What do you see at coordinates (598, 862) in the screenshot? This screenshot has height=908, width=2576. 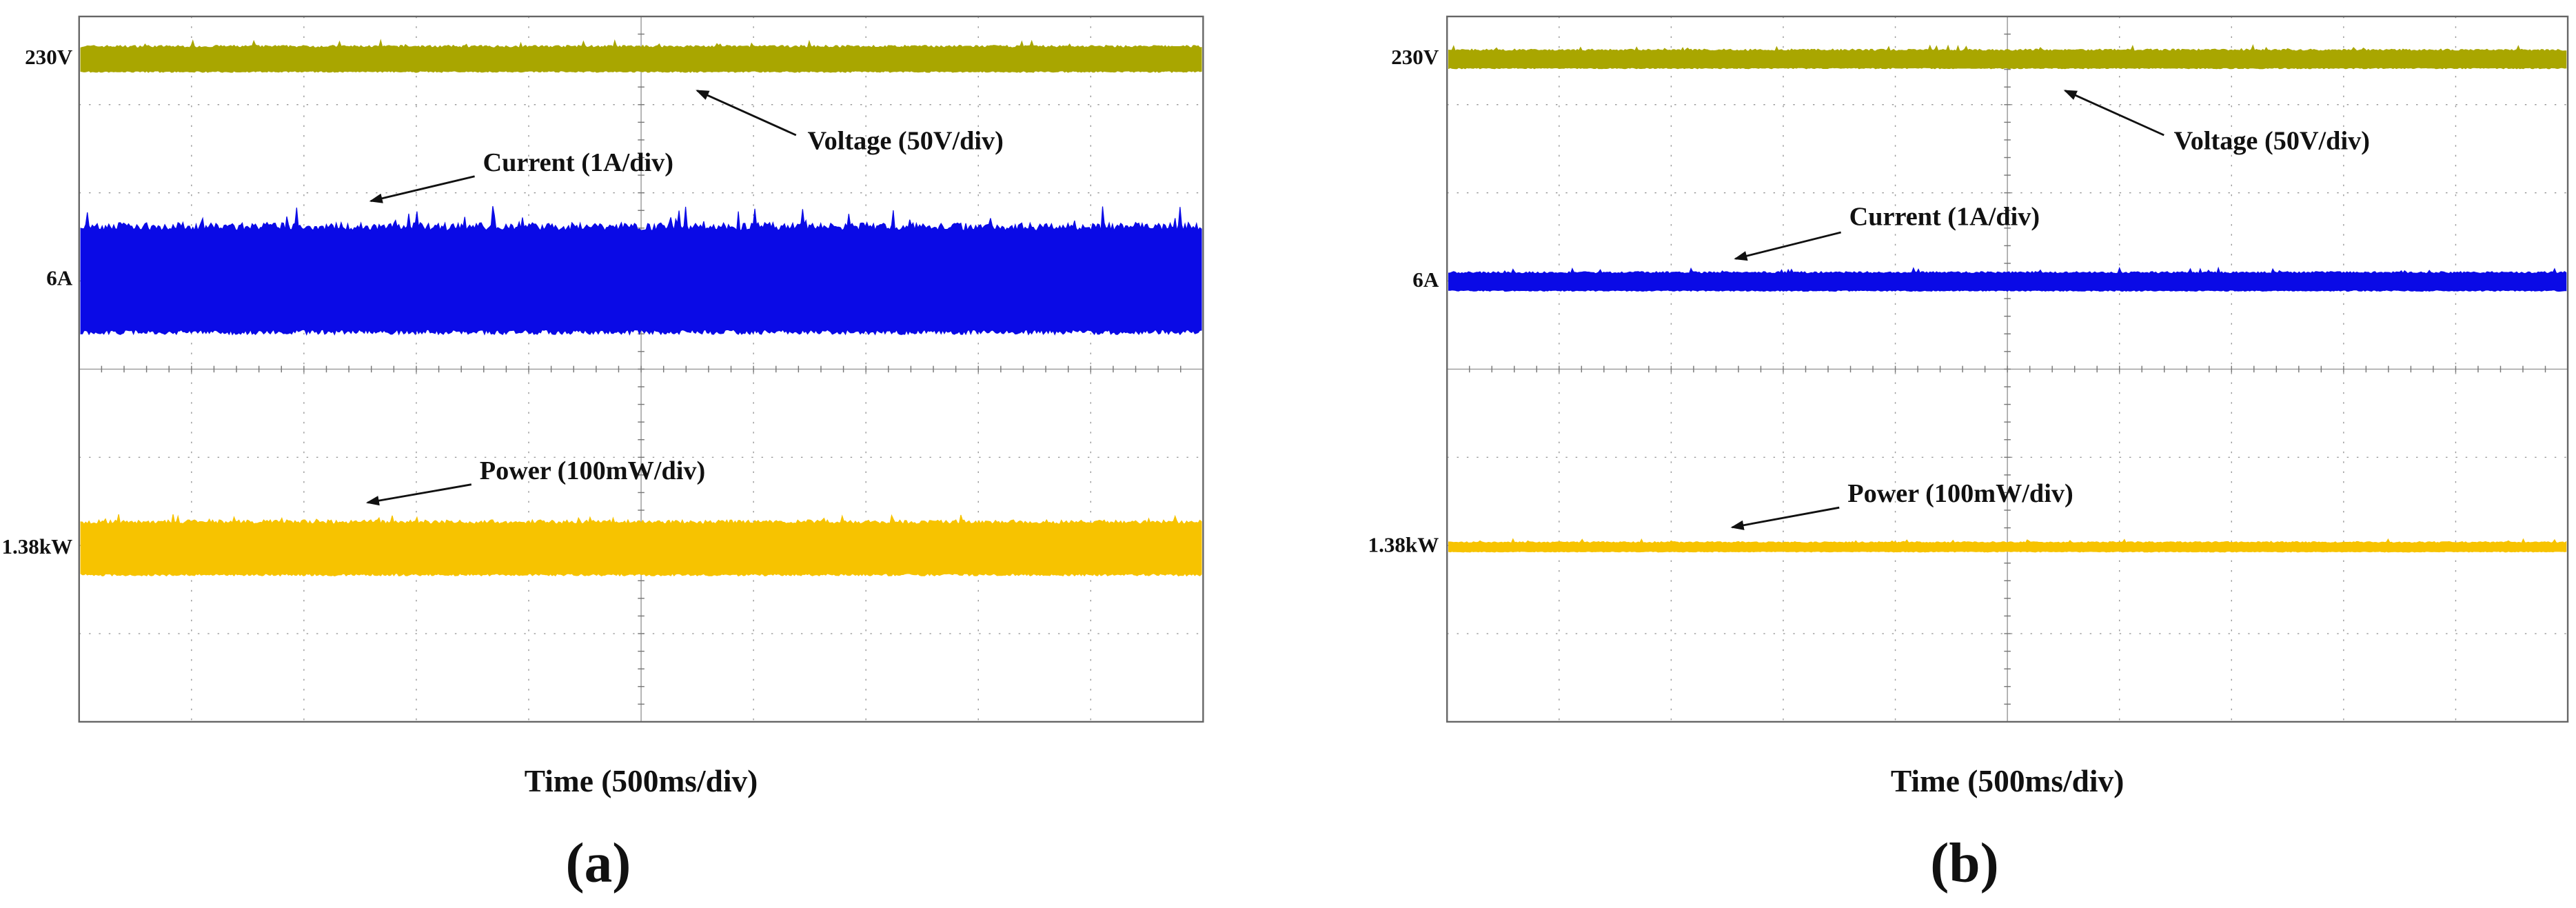 I see `panel-label: (a)` at bounding box center [598, 862].